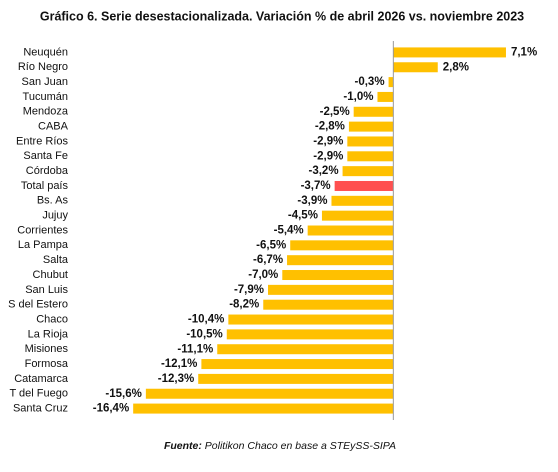 Image resolution: width=558 pixels, height=472 pixels. I want to click on value-label: -7,9%, so click(249, 290).